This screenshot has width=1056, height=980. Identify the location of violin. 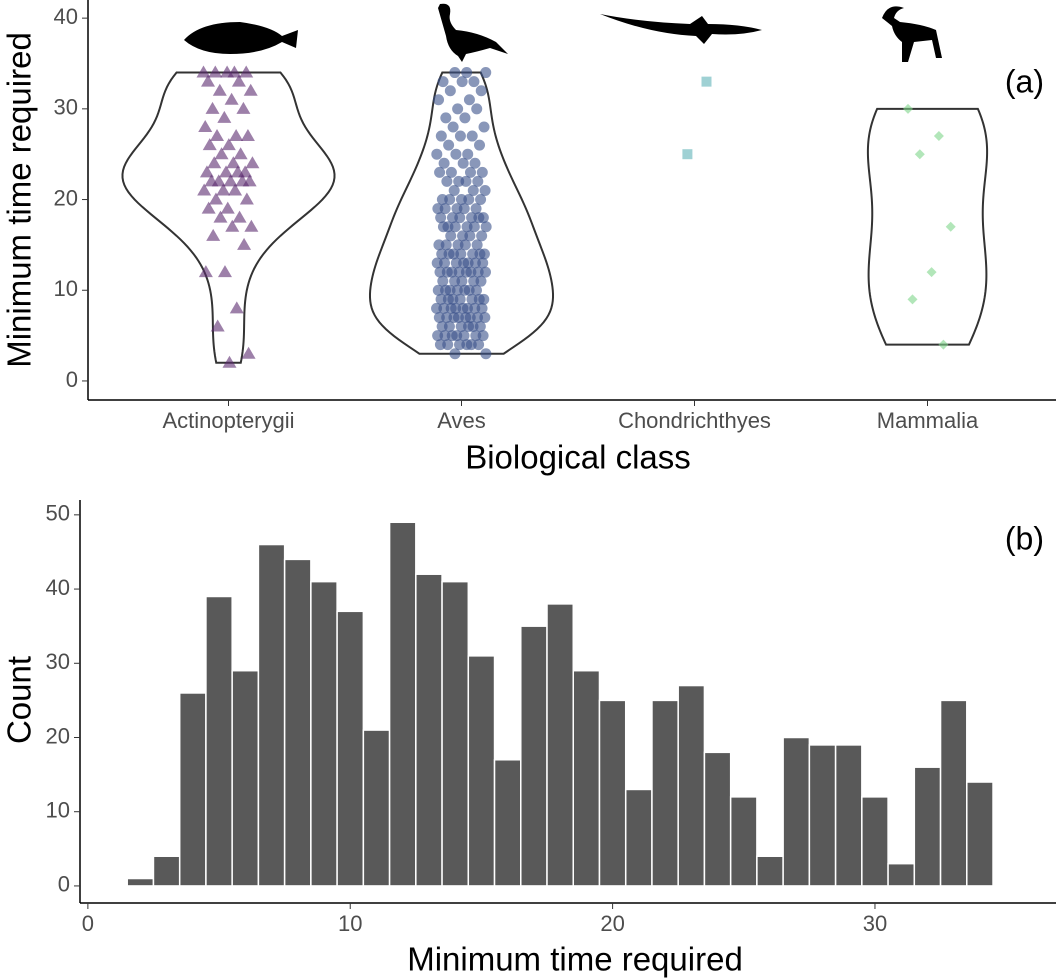
(228, 217).